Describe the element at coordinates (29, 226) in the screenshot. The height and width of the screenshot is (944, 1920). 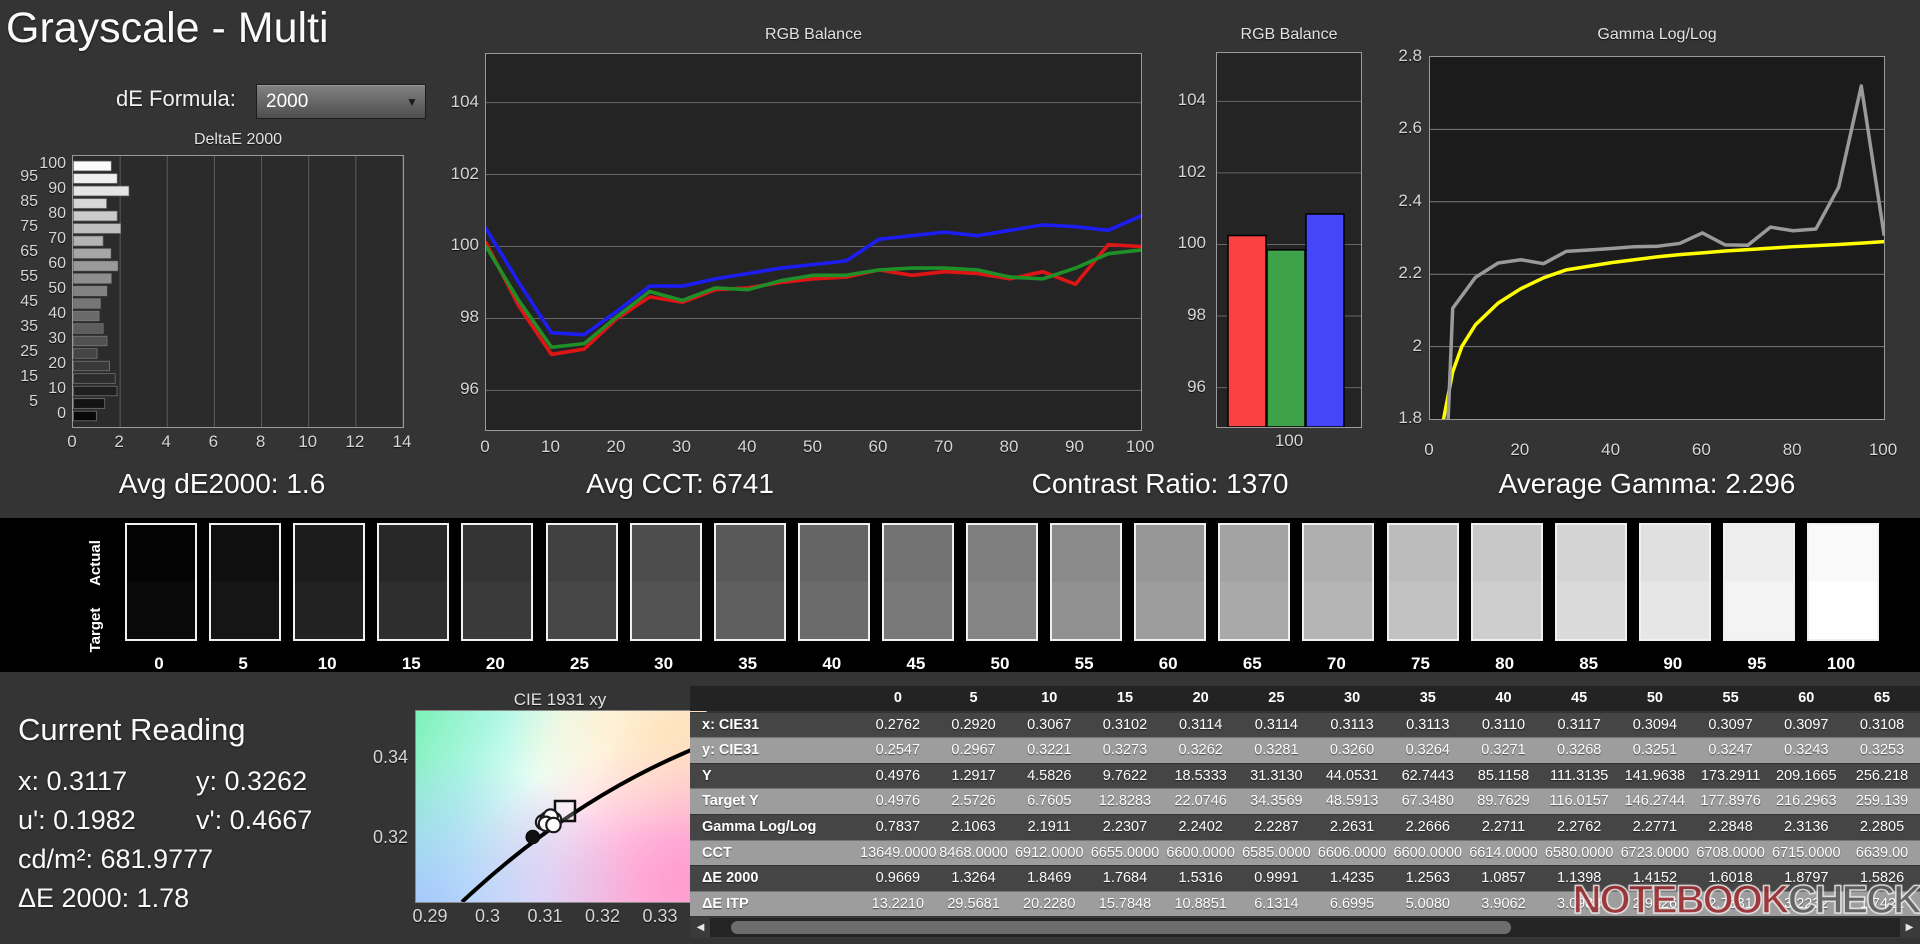
I see `axis-tick-label: 75` at that location.